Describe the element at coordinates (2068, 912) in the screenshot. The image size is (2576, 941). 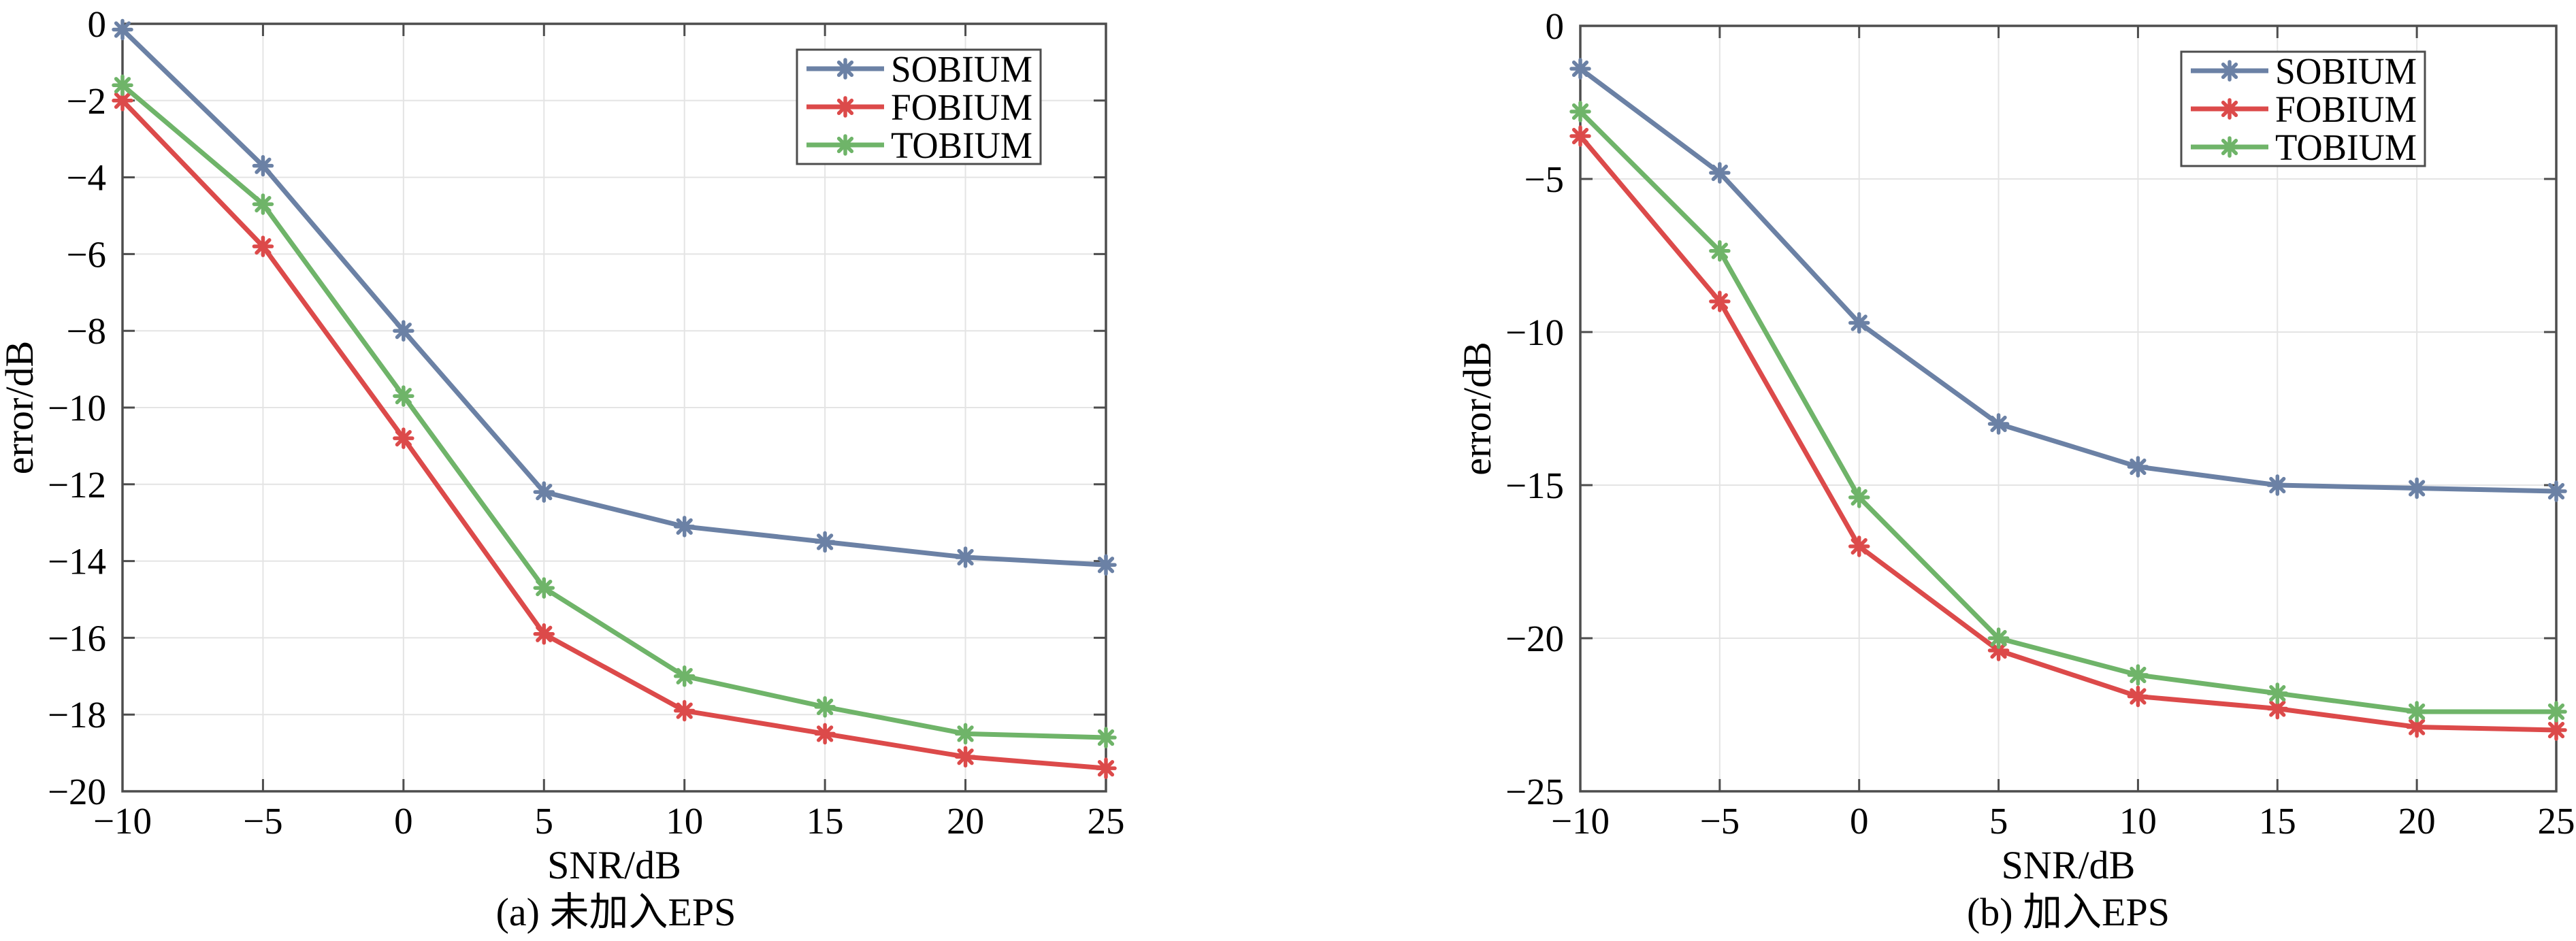
I see `chart-b-caption: (b) 加入EPS` at that location.